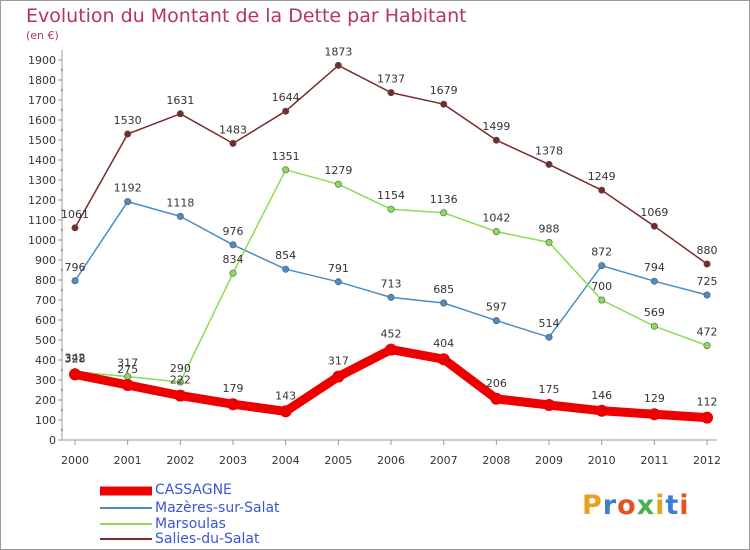 Image resolution: width=750 pixels, height=550 pixels. What do you see at coordinates (707, 332) in the screenshot?
I see `data-label-2-12: 472` at bounding box center [707, 332].